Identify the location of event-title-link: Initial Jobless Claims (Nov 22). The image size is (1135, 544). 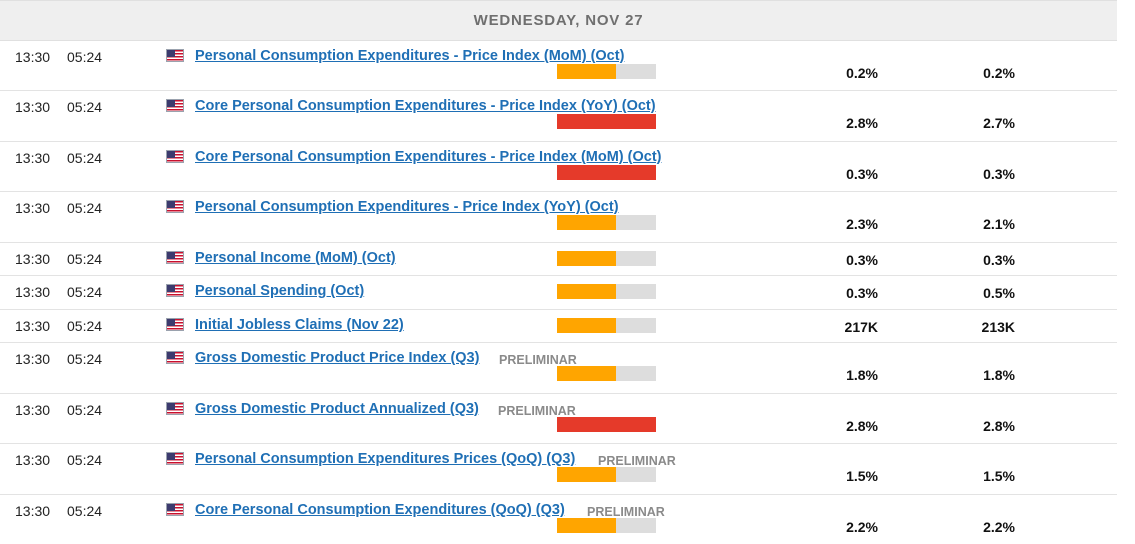
(299, 325).